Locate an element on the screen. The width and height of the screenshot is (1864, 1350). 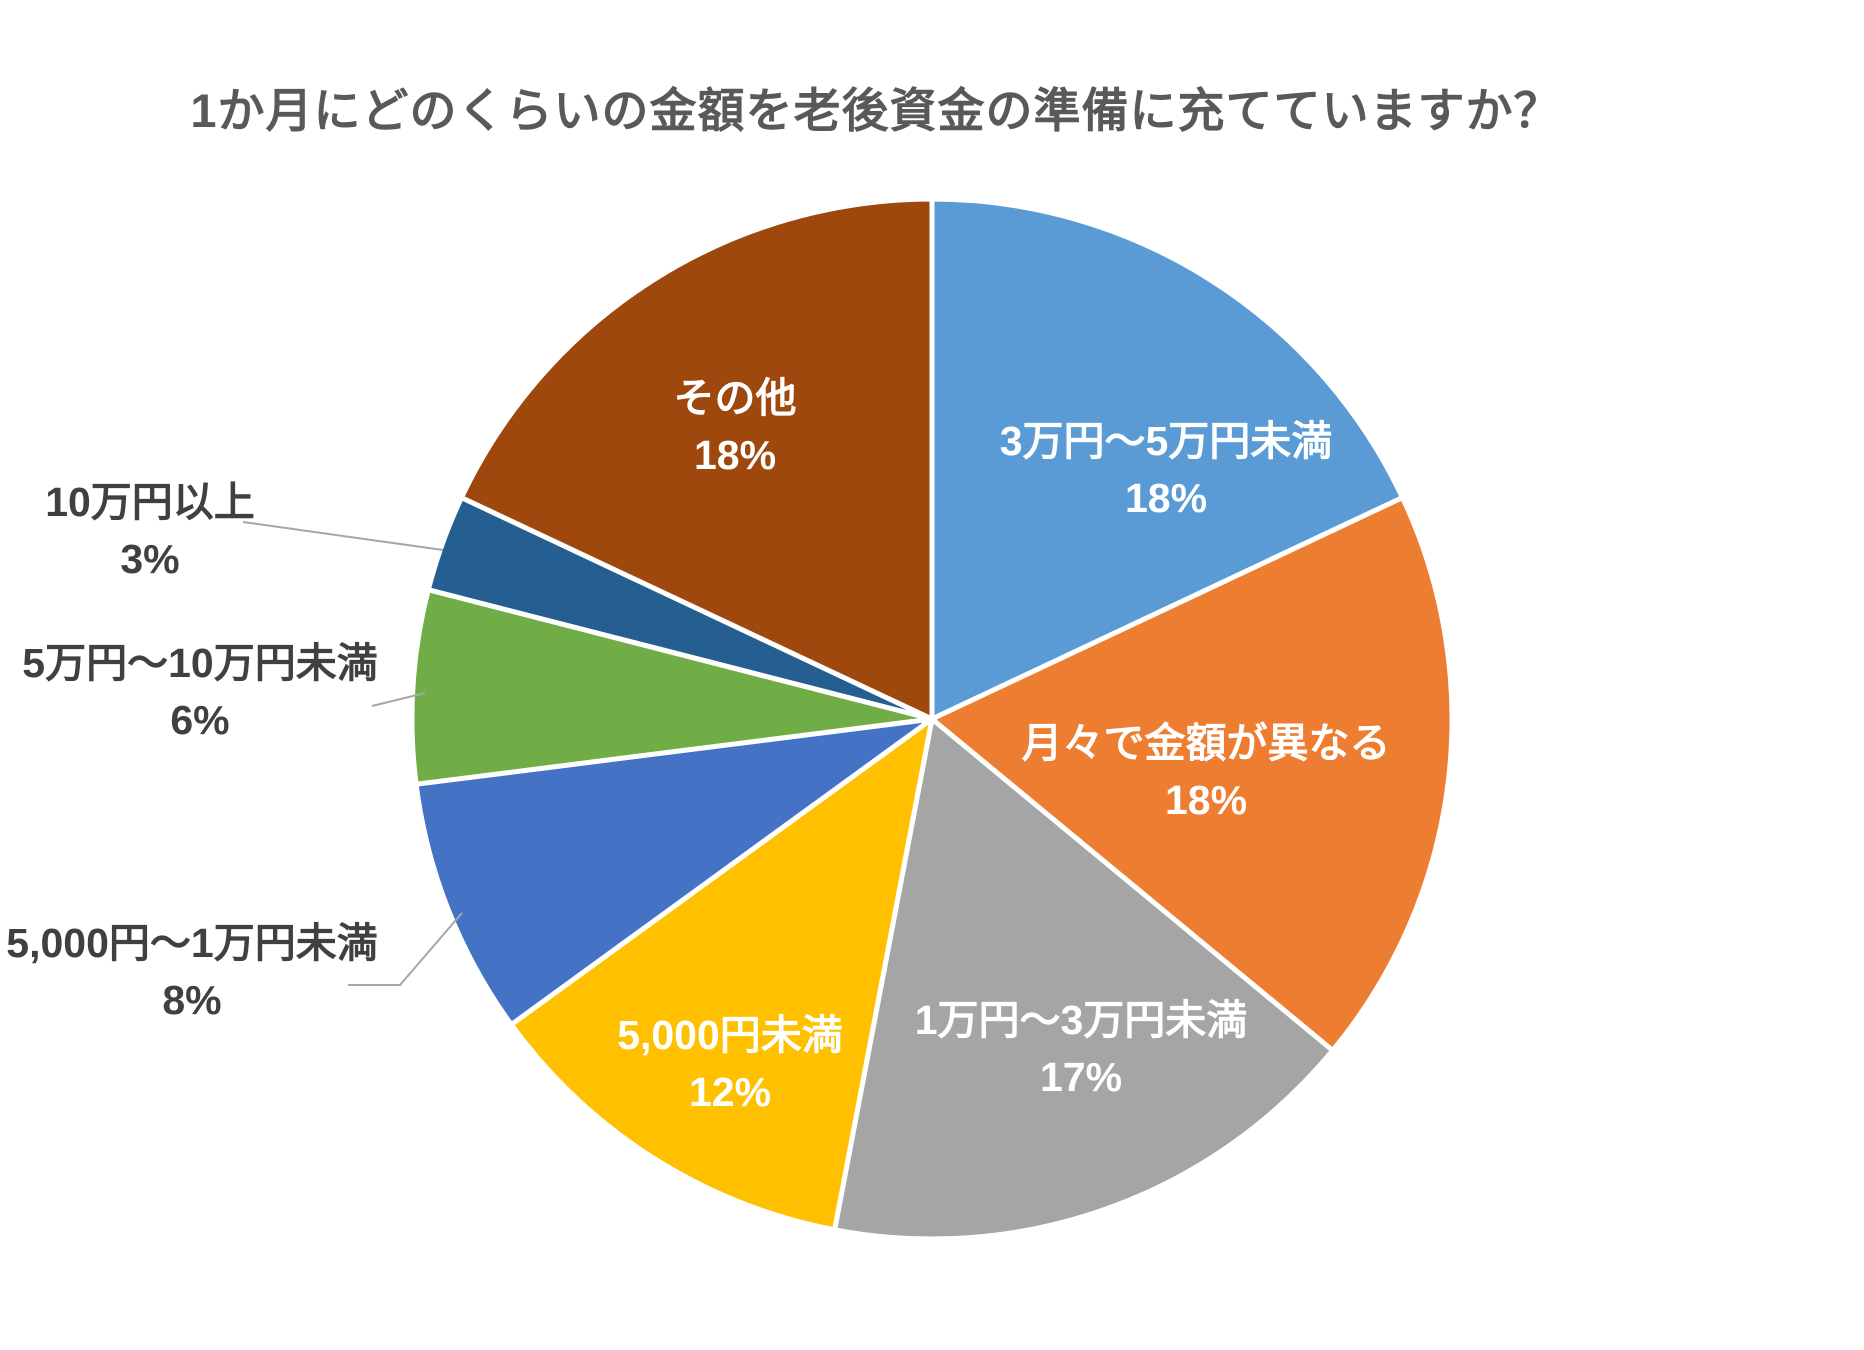
slice-label-7: その他 18% is located at coordinates (735, 426).